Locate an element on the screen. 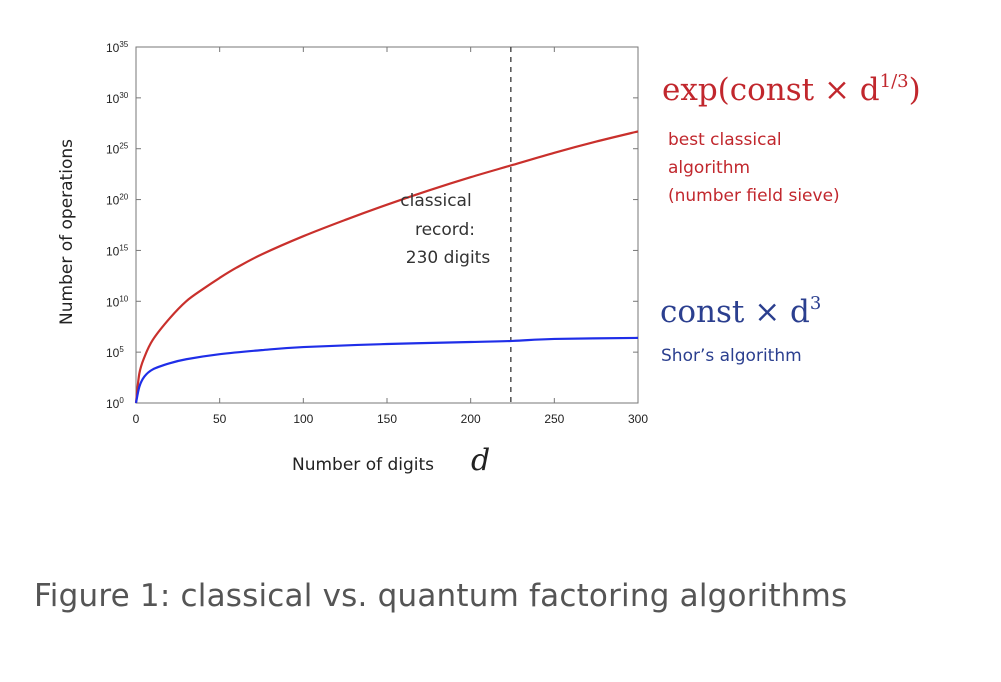 This screenshot has height=682, width=1001. classical-desc-line-3: (number field sieve) is located at coordinates (754, 196).